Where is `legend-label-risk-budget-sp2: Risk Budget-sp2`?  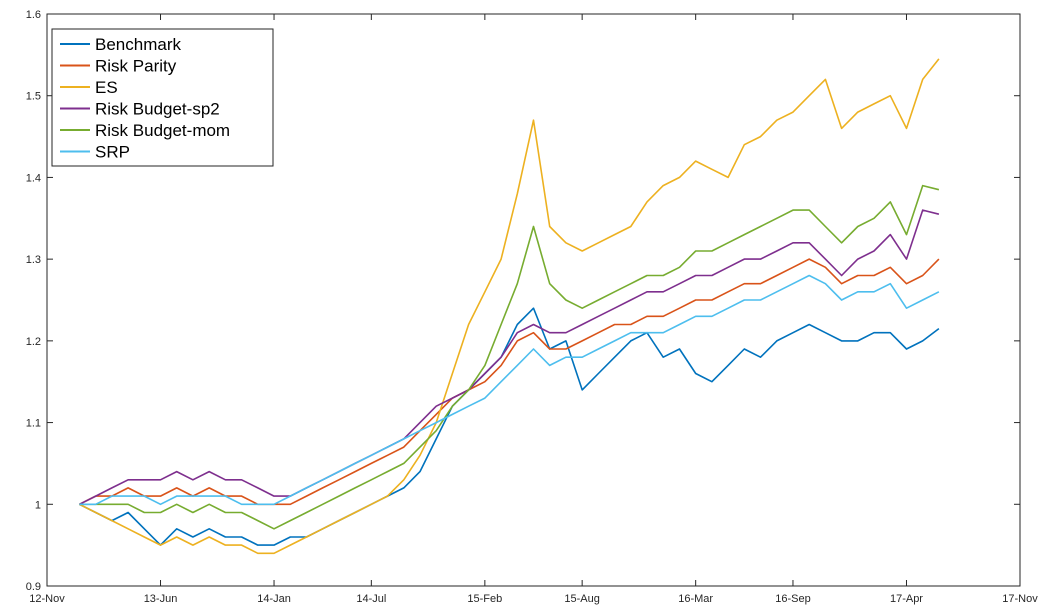 legend-label-risk-budget-sp2: Risk Budget-sp2 is located at coordinates (157, 109).